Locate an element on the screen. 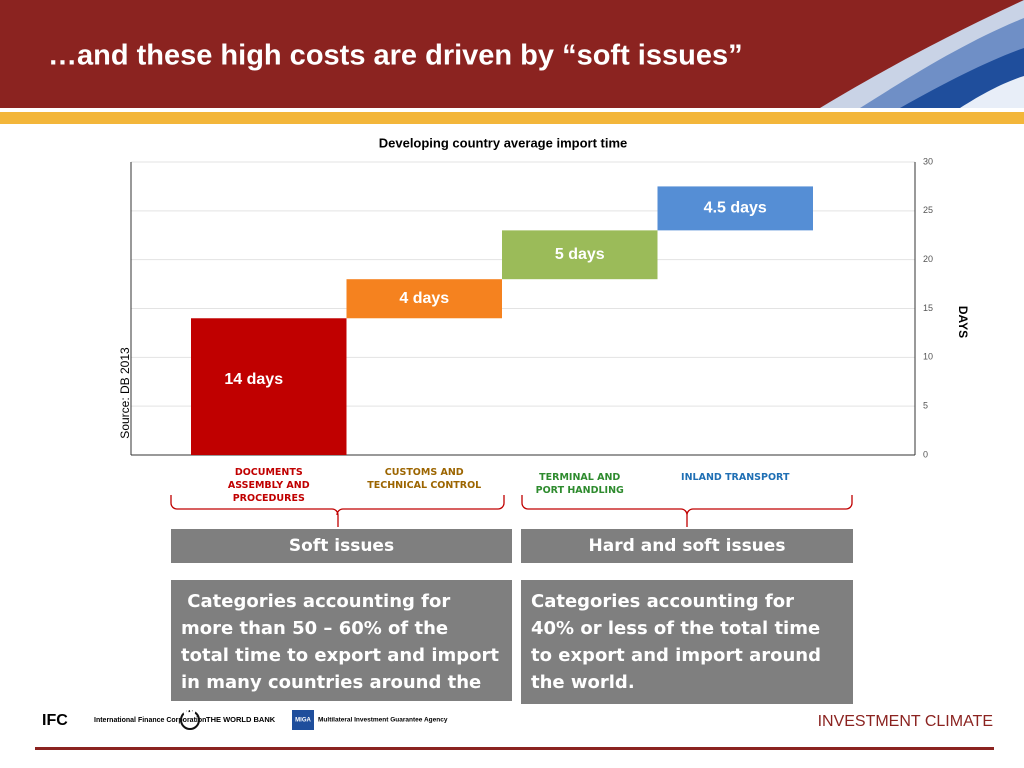 This screenshot has height=768, width=1024. y-tick-label: 0 is located at coordinates (925, 454).